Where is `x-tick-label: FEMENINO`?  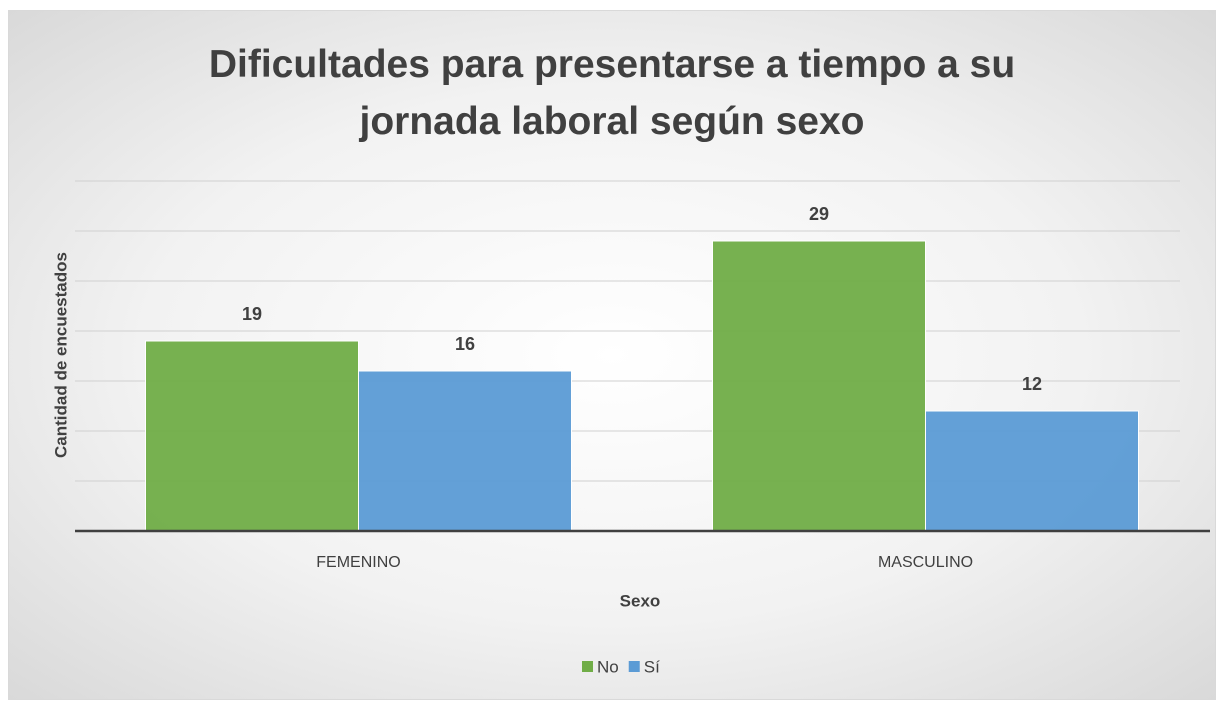 x-tick-label: FEMENINO is located at coordinates (358, 562).